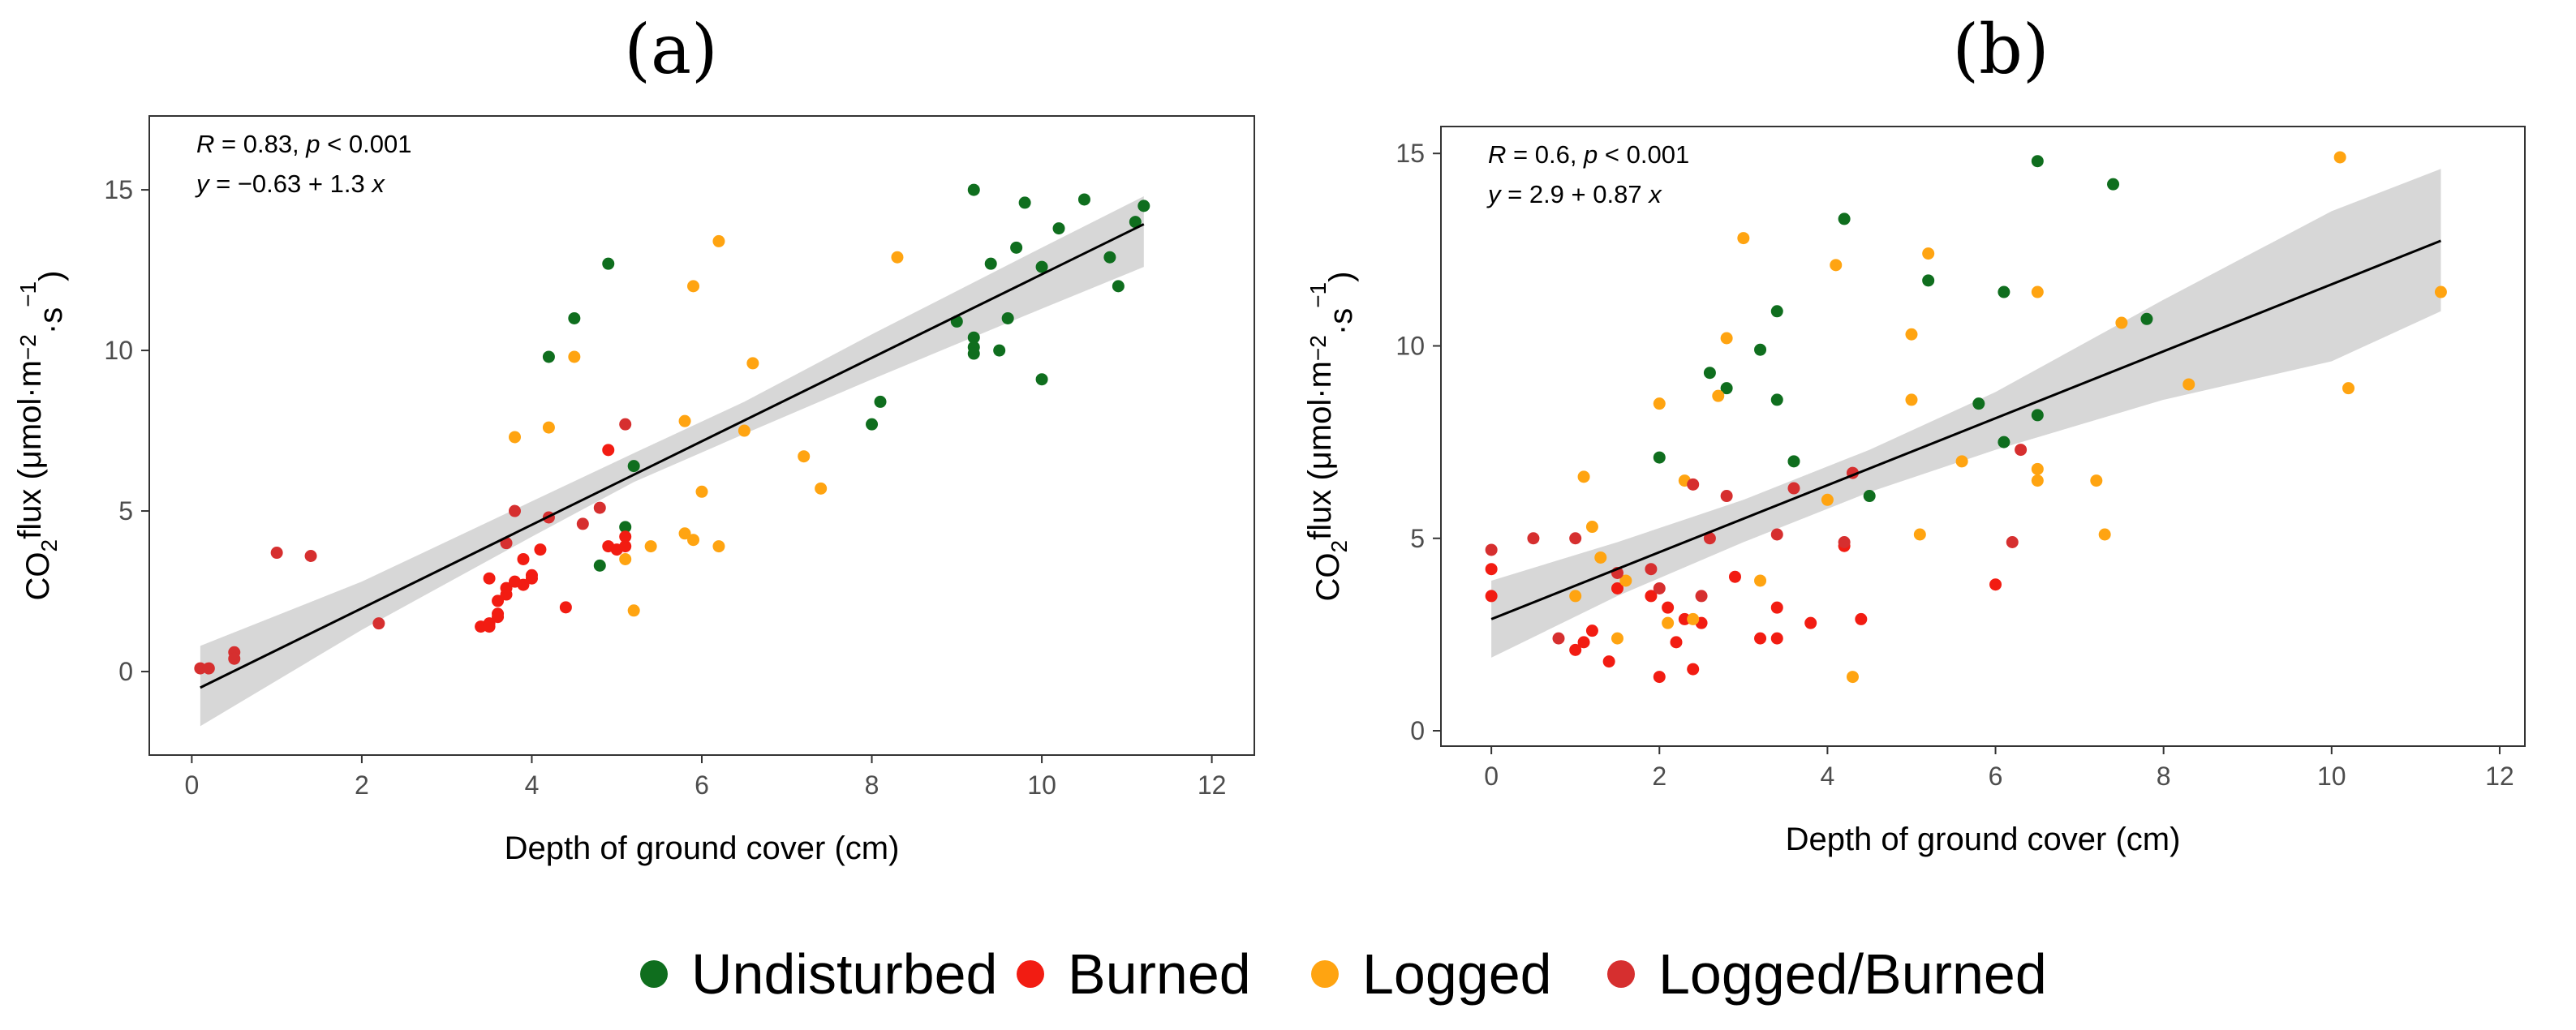  Describe the element at coordinates (1159, 974) in the screenshot. I see `legend-label-burned: Burned` at that location.